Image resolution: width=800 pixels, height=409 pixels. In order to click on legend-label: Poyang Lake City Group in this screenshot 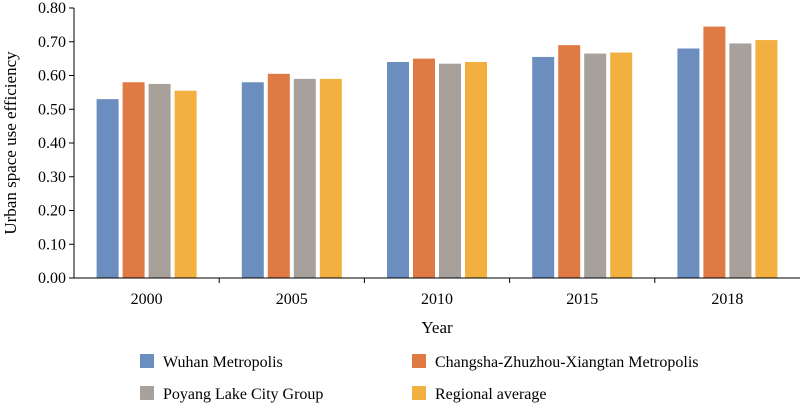, I will do `click(243, 394)`.